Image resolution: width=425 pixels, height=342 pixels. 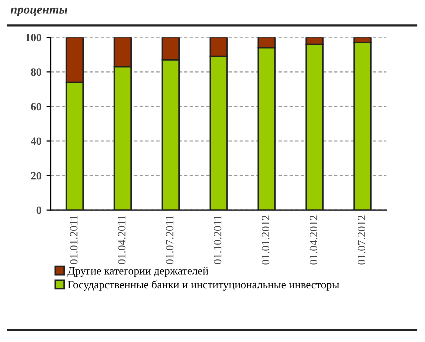 I want to click on x-tick-label: 01.07.2012, so click(x=362, y=240).